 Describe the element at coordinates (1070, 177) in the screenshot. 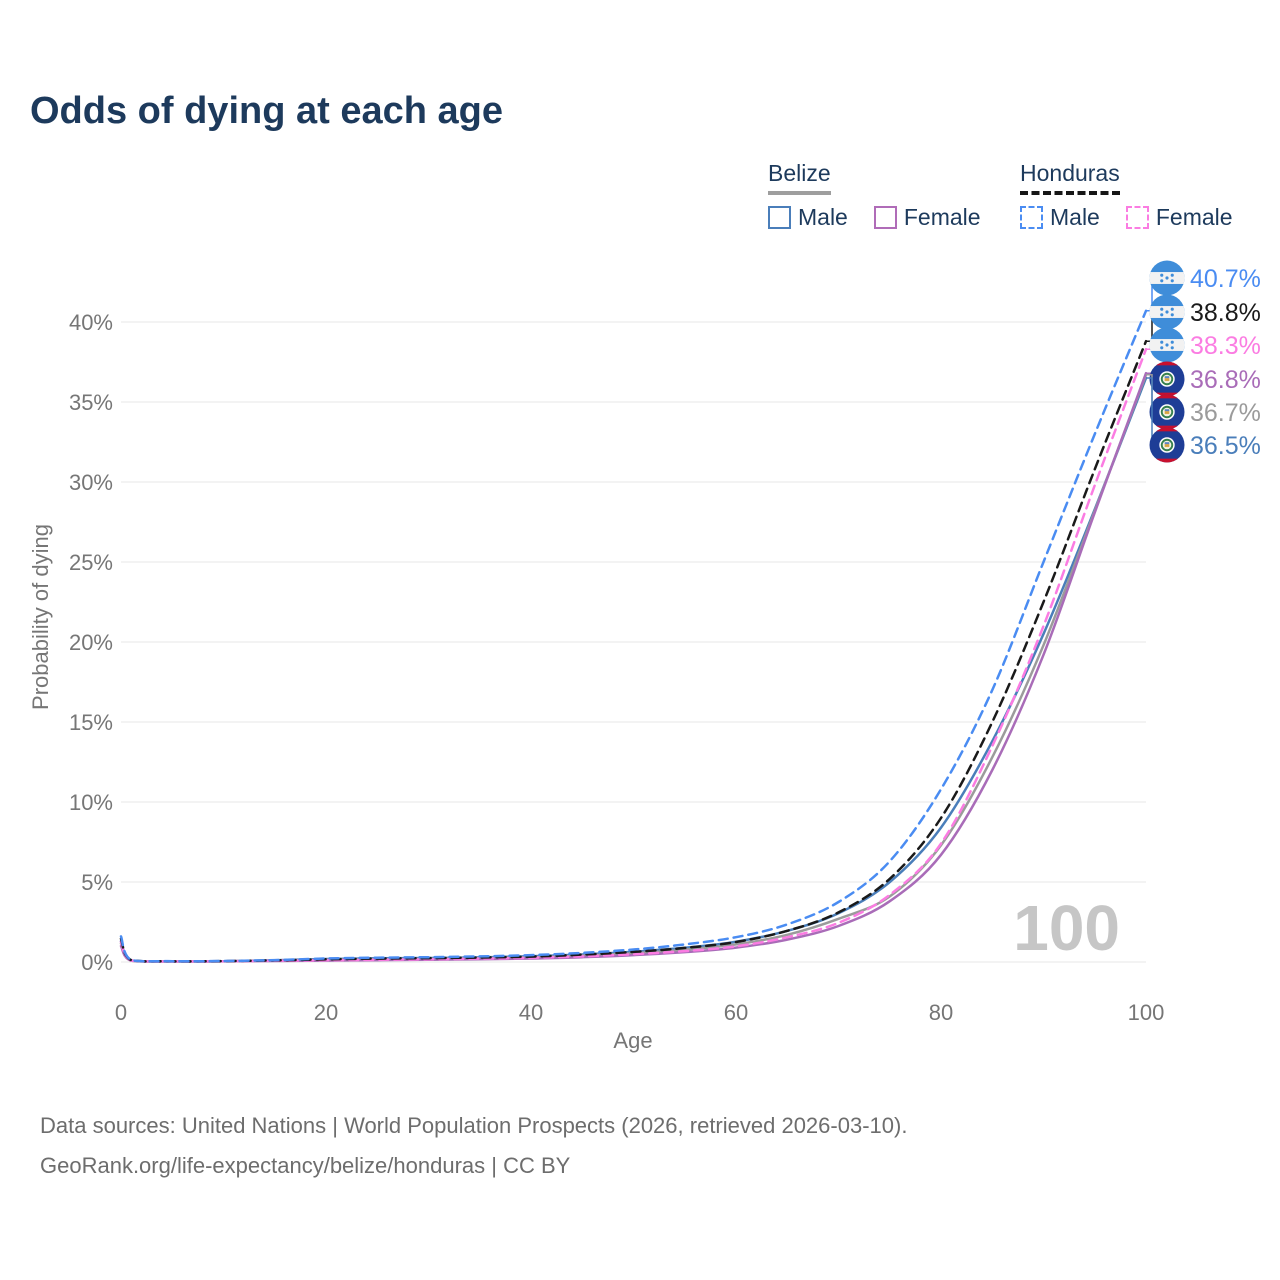

I see `legend-country-honduras: Honduras` at that location.